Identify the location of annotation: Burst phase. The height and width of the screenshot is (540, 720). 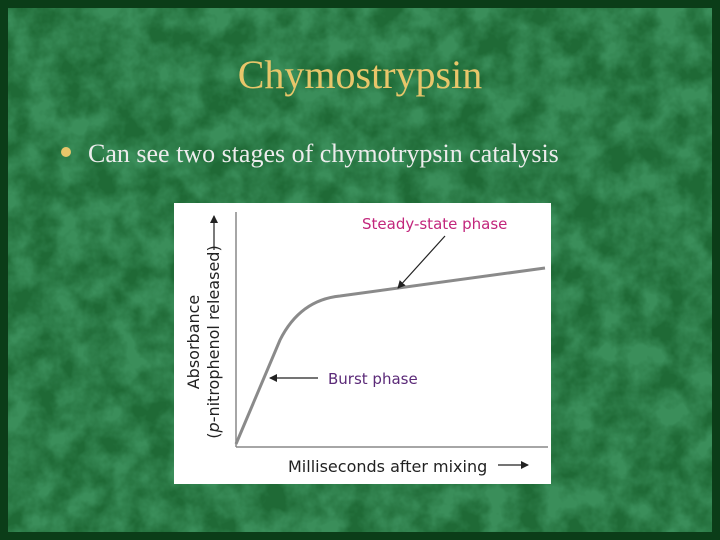
(373, 379).